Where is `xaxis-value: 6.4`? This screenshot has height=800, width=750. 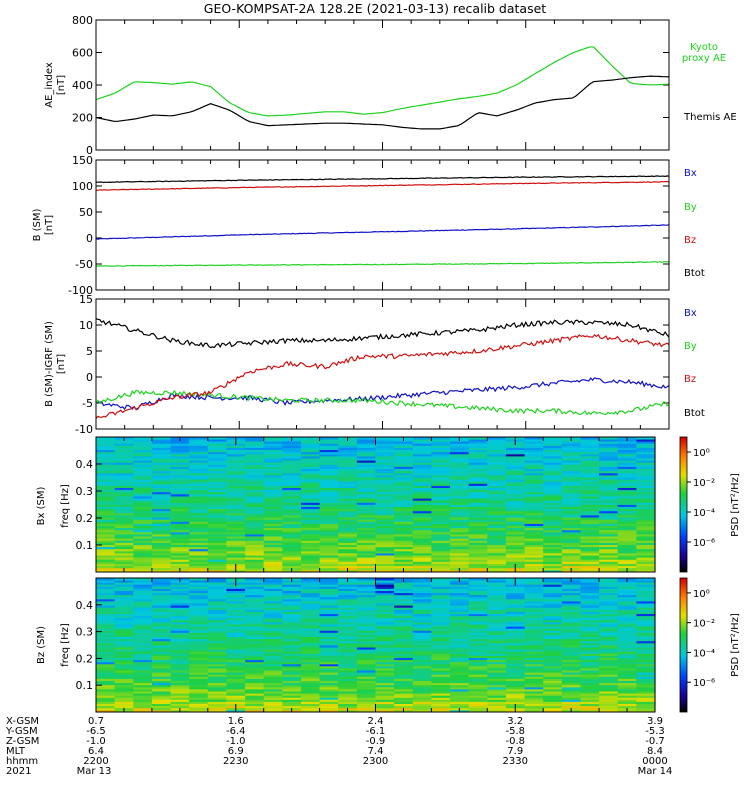 xaxis-value: 6.4 is located at coordinates (96, 751).